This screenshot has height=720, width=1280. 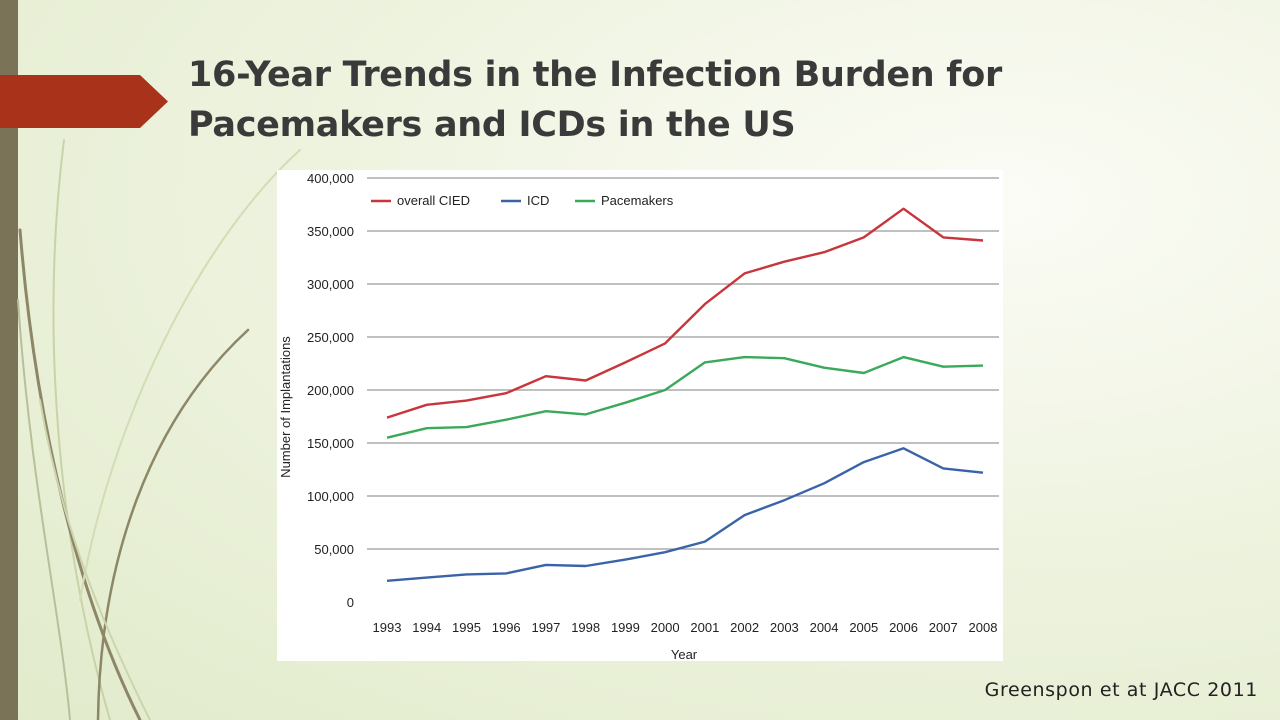 I want to click on y-tick-label: 50,000, so click(x=334, y=549).